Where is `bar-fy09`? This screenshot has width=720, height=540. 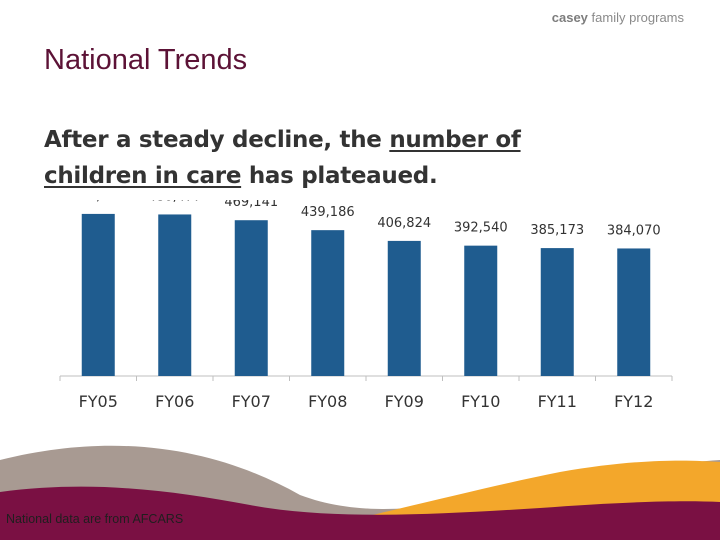
bar-fy09 is located at coordinates (404, 308).